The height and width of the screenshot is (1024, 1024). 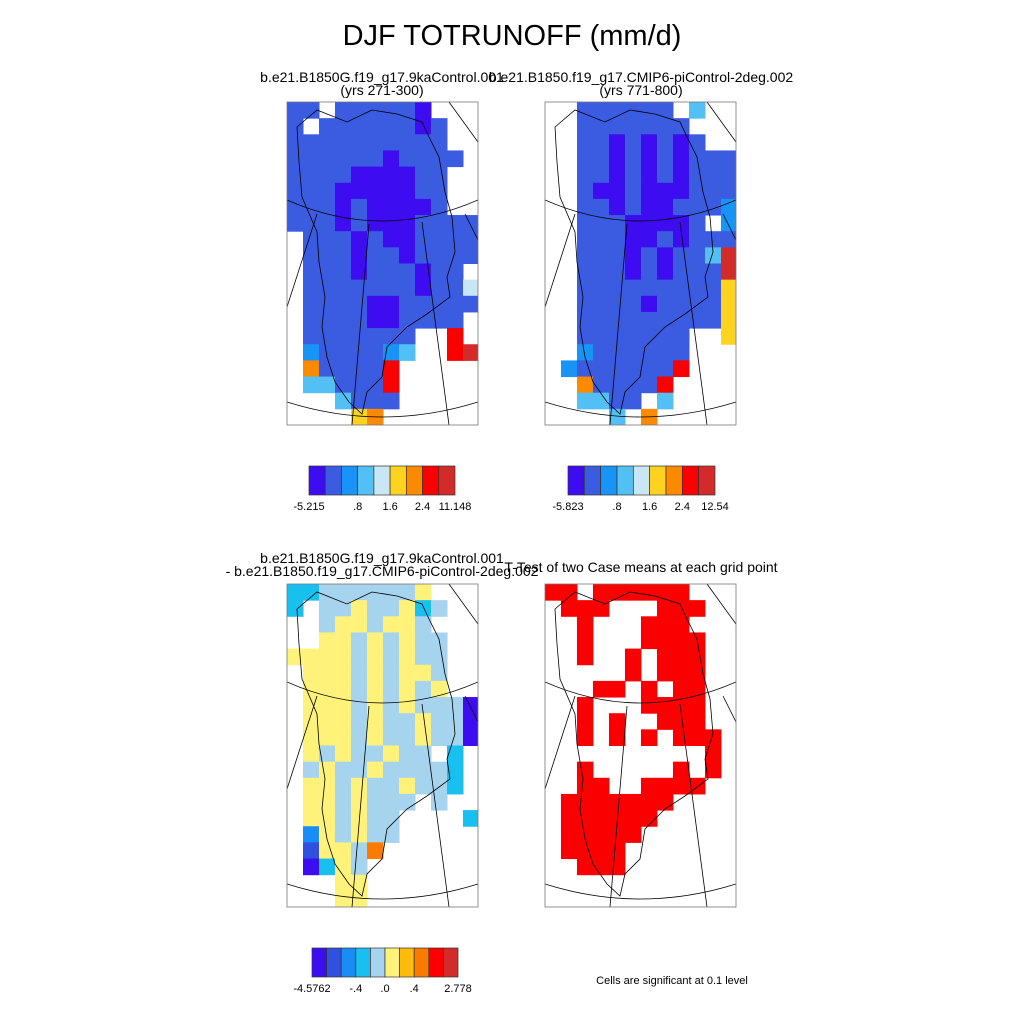 What do you see at coordinates (382, 745) in the screenshot?
I see `grid-cells` at bounding box center [382, 745].